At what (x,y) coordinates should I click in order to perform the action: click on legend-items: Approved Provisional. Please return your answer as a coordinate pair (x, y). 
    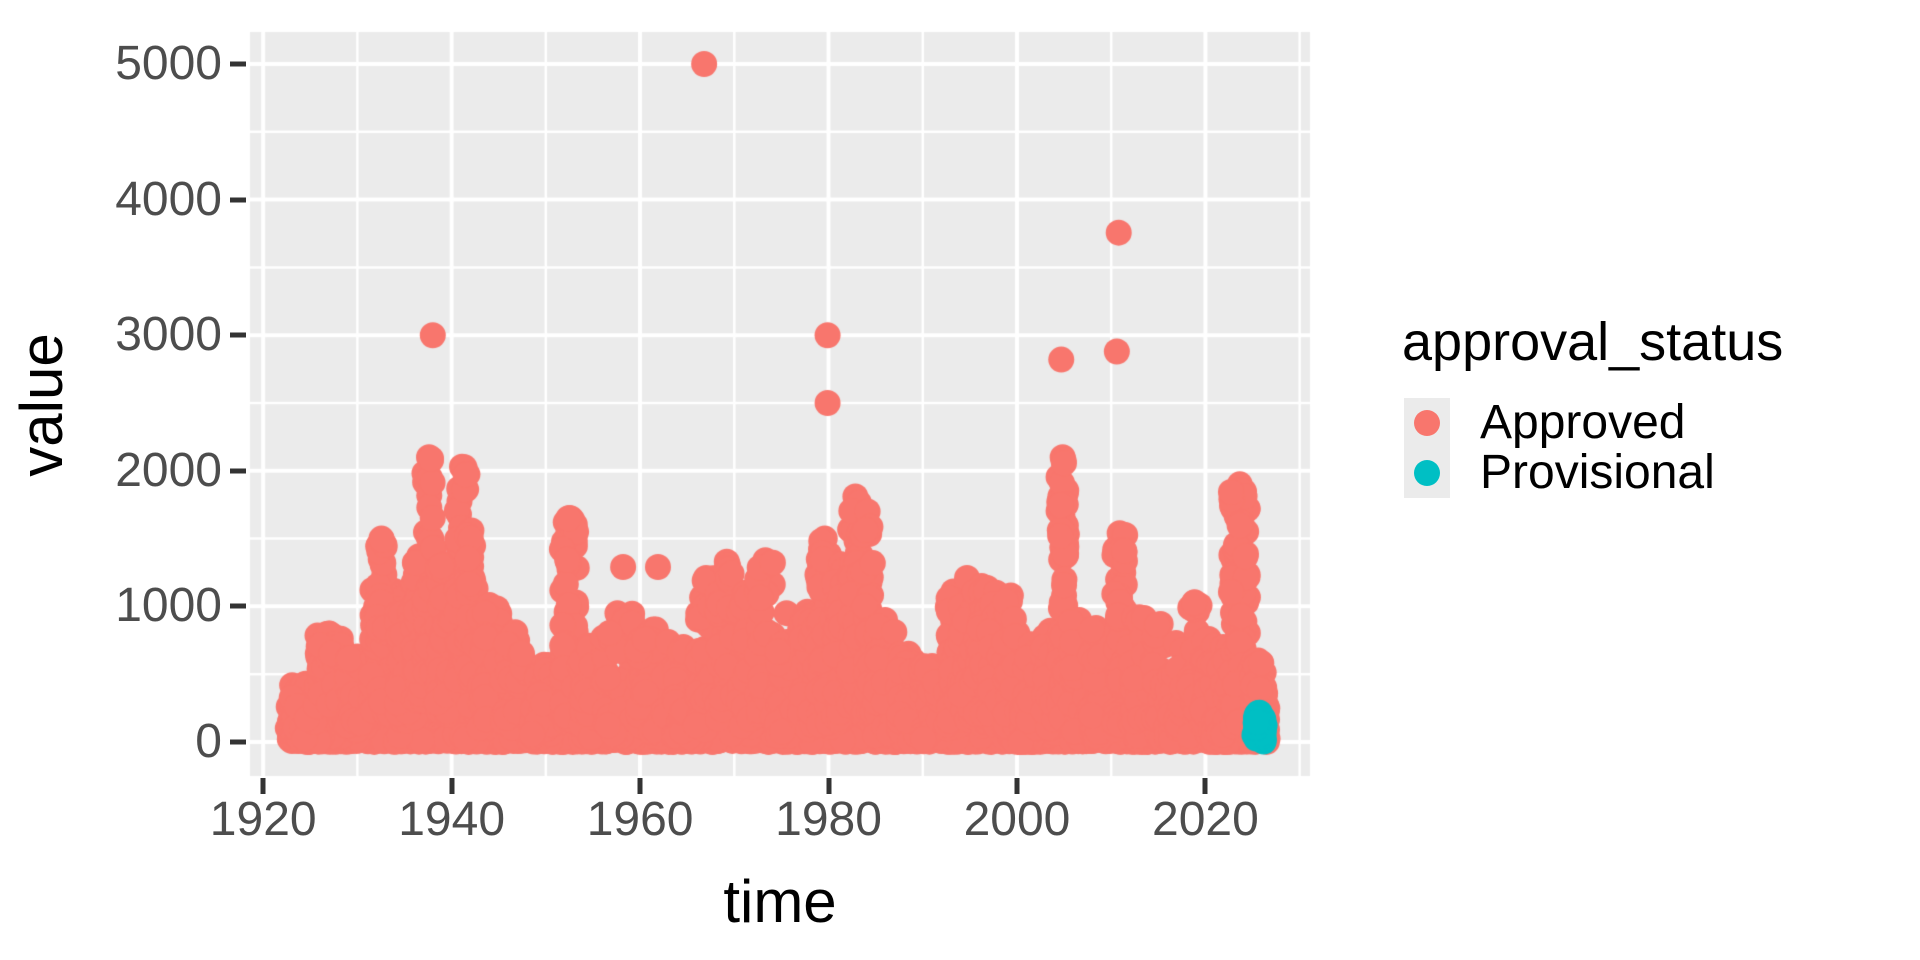
    Looking at the image, I should click on (1559, 448).